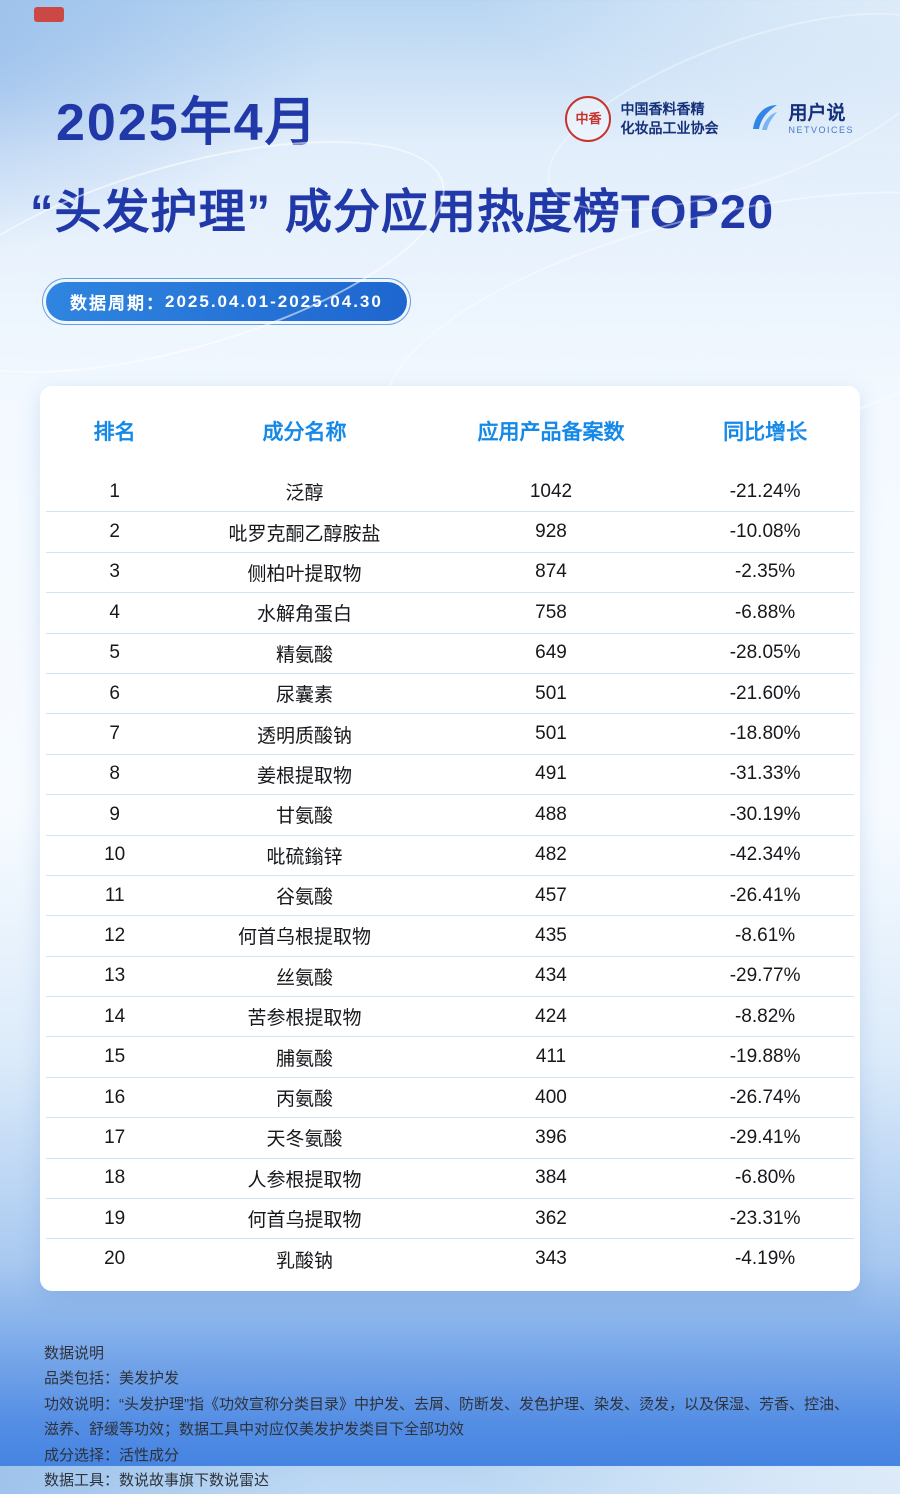 The height and width of the screenshot is (1494, 900). What do you see at coordinates (551, 1016) in the screenshot?
I see `cell-count: 424` at bounding box center [551, 1016].